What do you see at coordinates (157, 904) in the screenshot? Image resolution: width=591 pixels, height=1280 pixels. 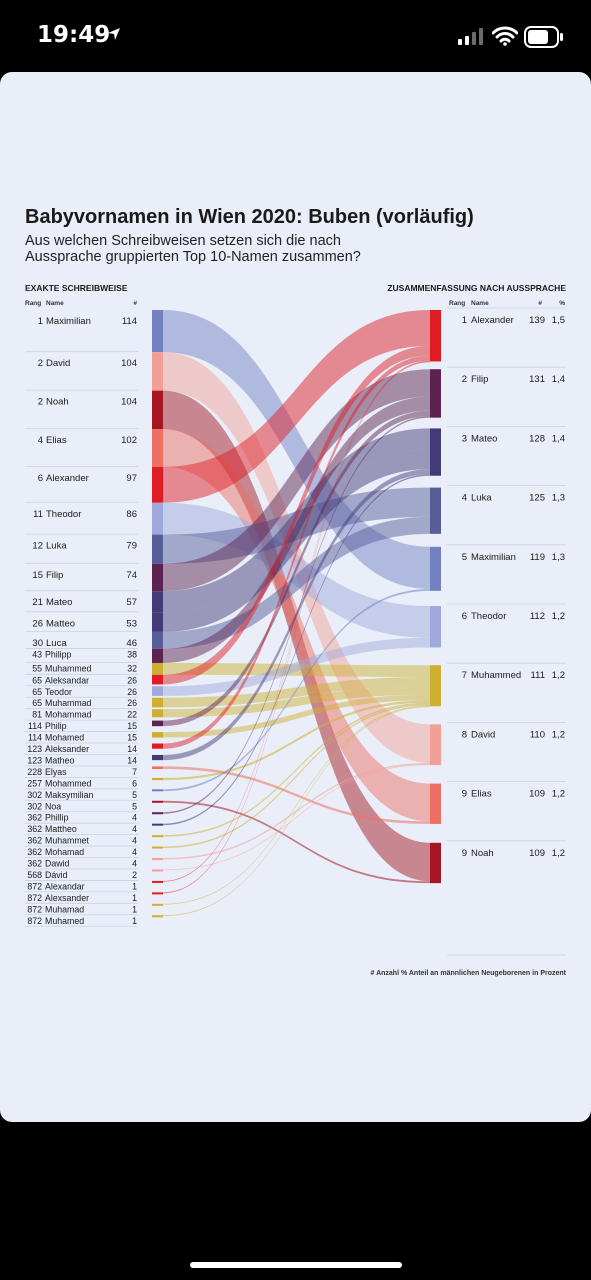 I see `left-node-muhamad` at bounding box center [157, 904].